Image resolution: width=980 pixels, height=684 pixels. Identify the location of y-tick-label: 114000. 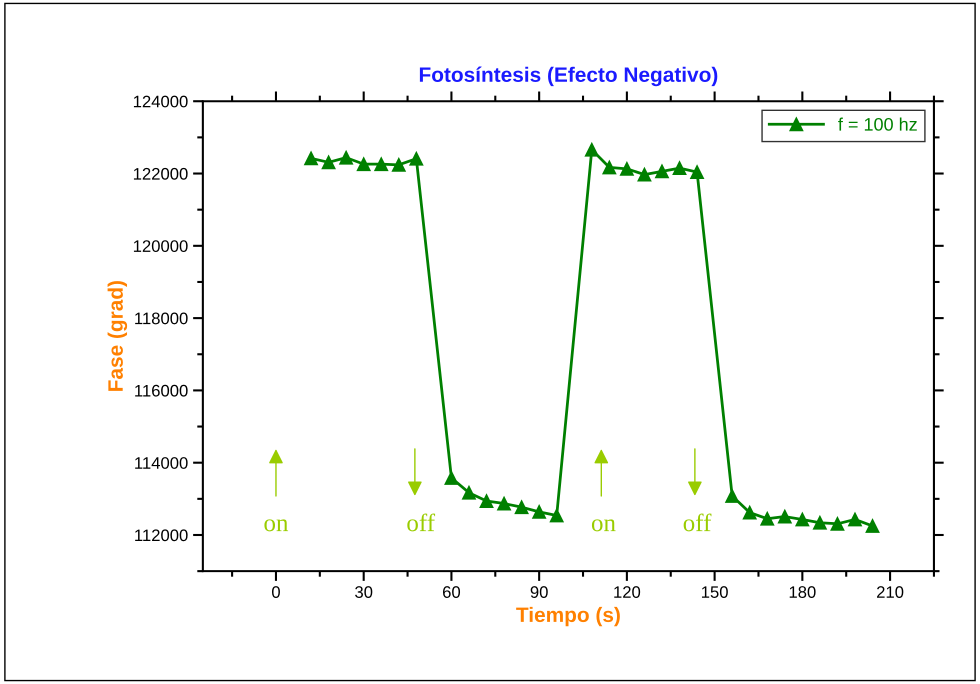
(161, 463).